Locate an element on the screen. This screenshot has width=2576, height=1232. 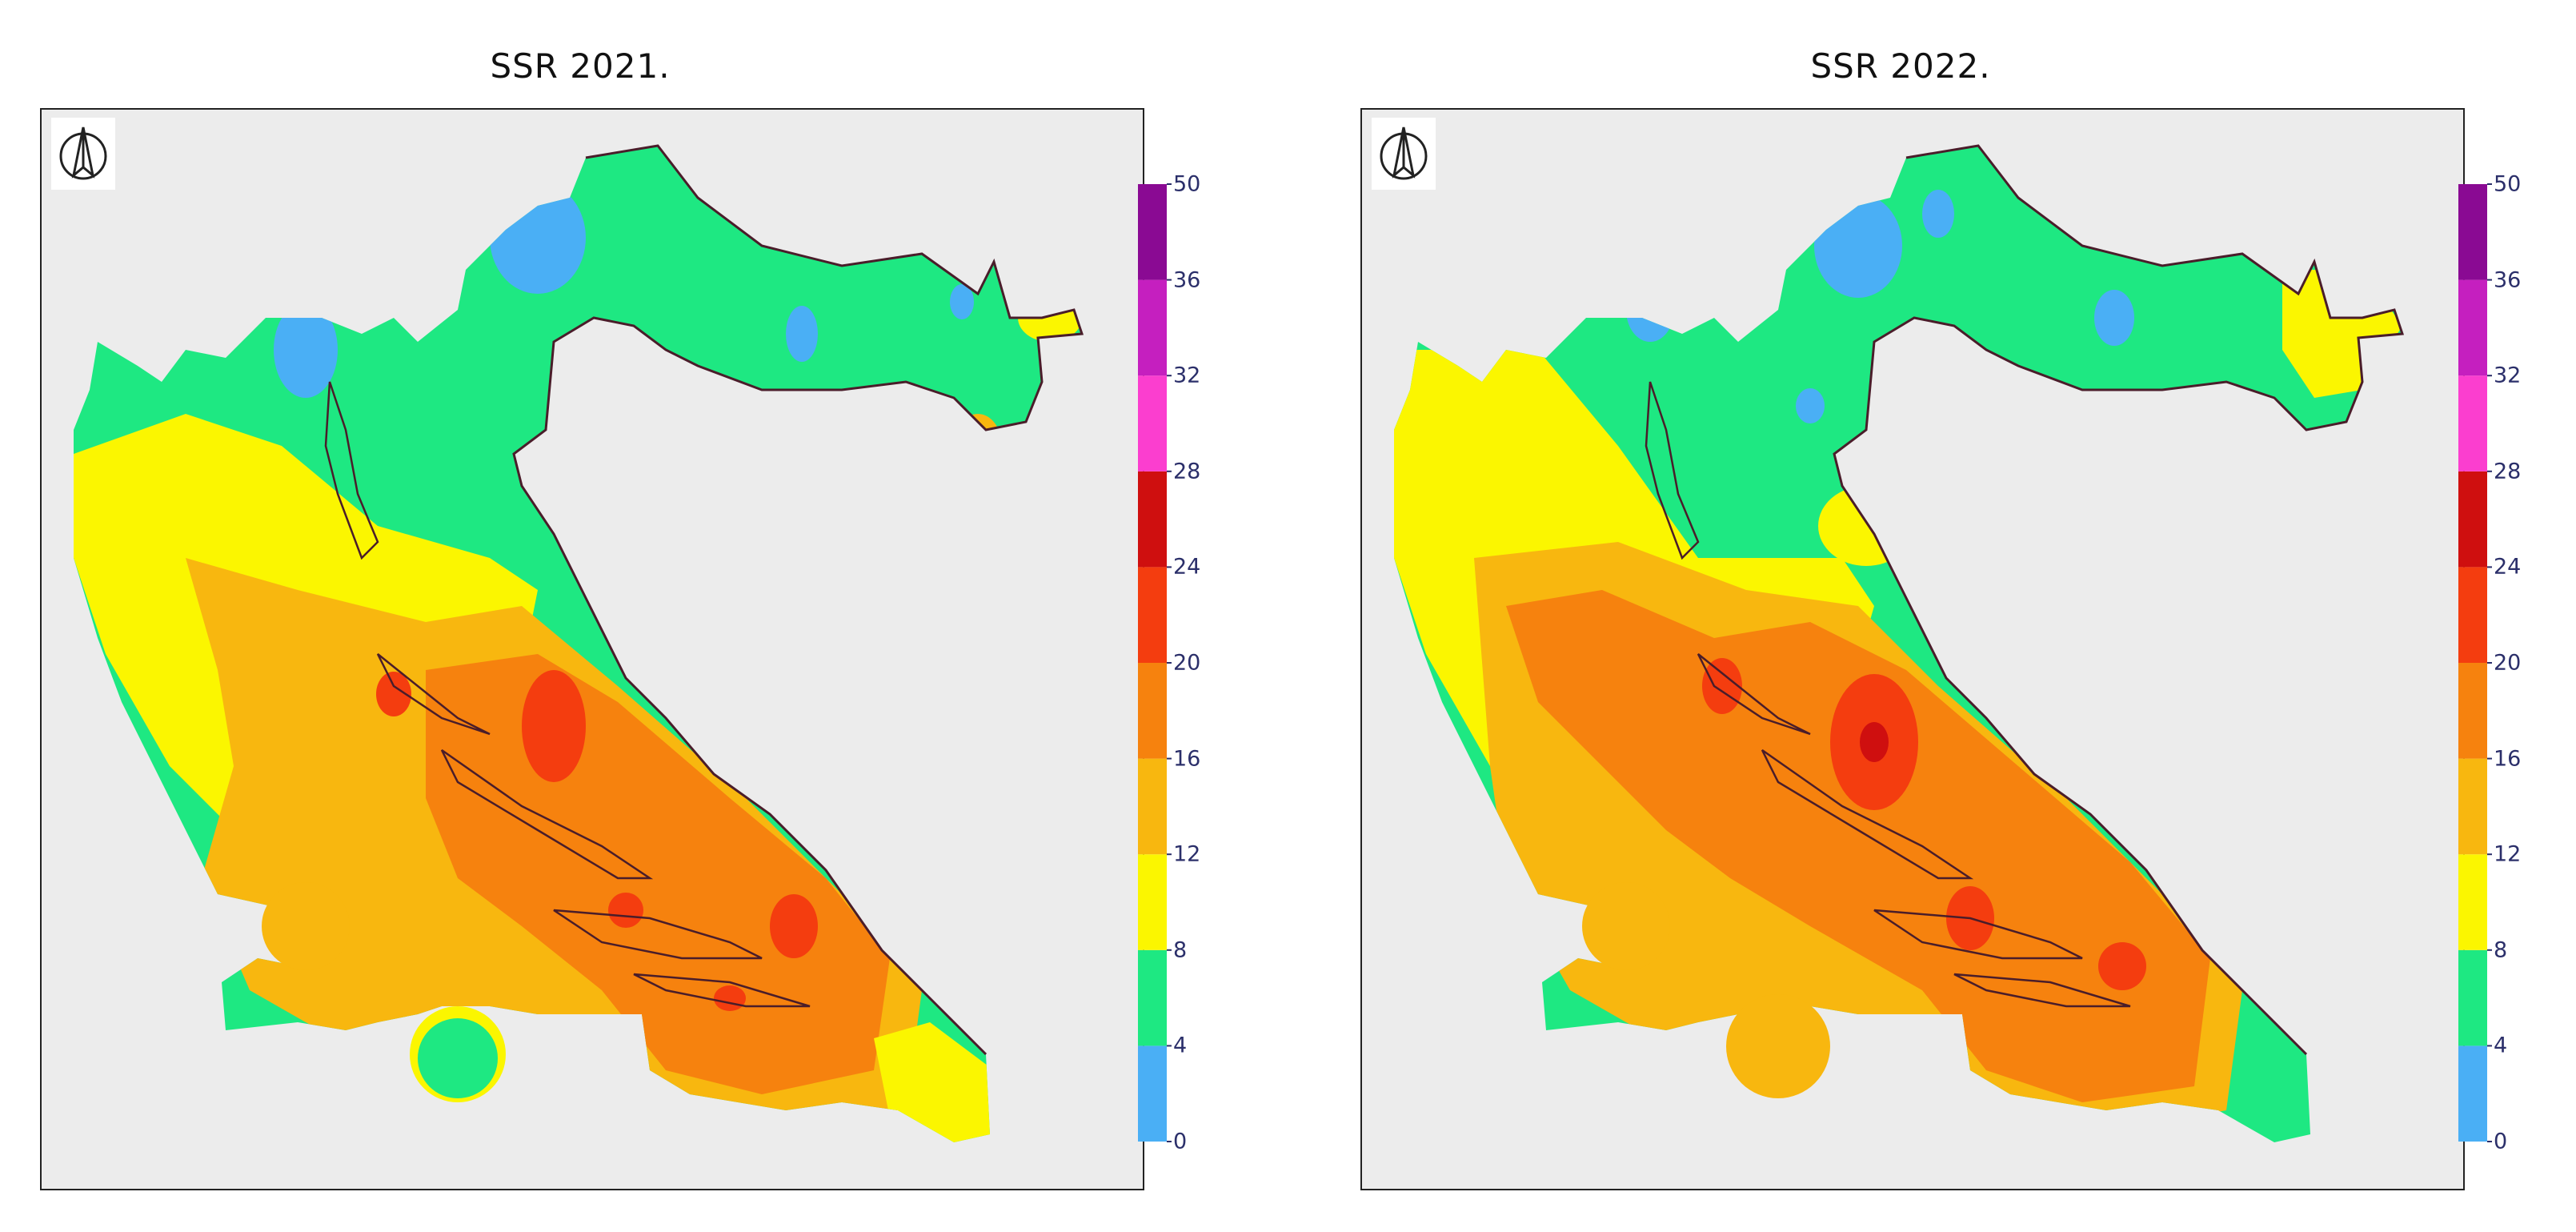
panel-title: SSR 2022. is located at coordinates (1900, 66).